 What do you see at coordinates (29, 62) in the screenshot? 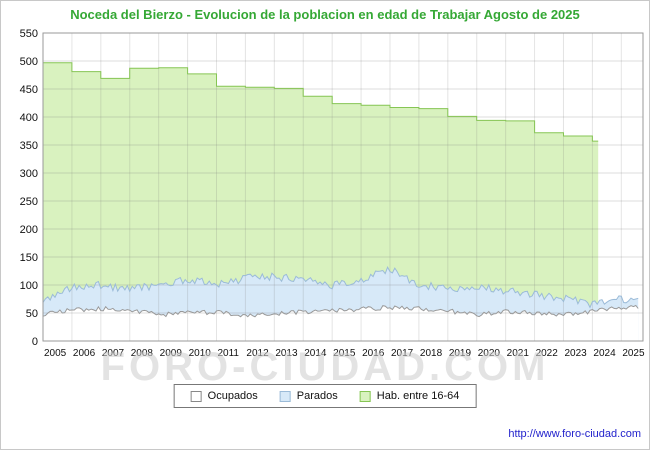
I see `svg-text: 500` at bounding box center [29, 62].